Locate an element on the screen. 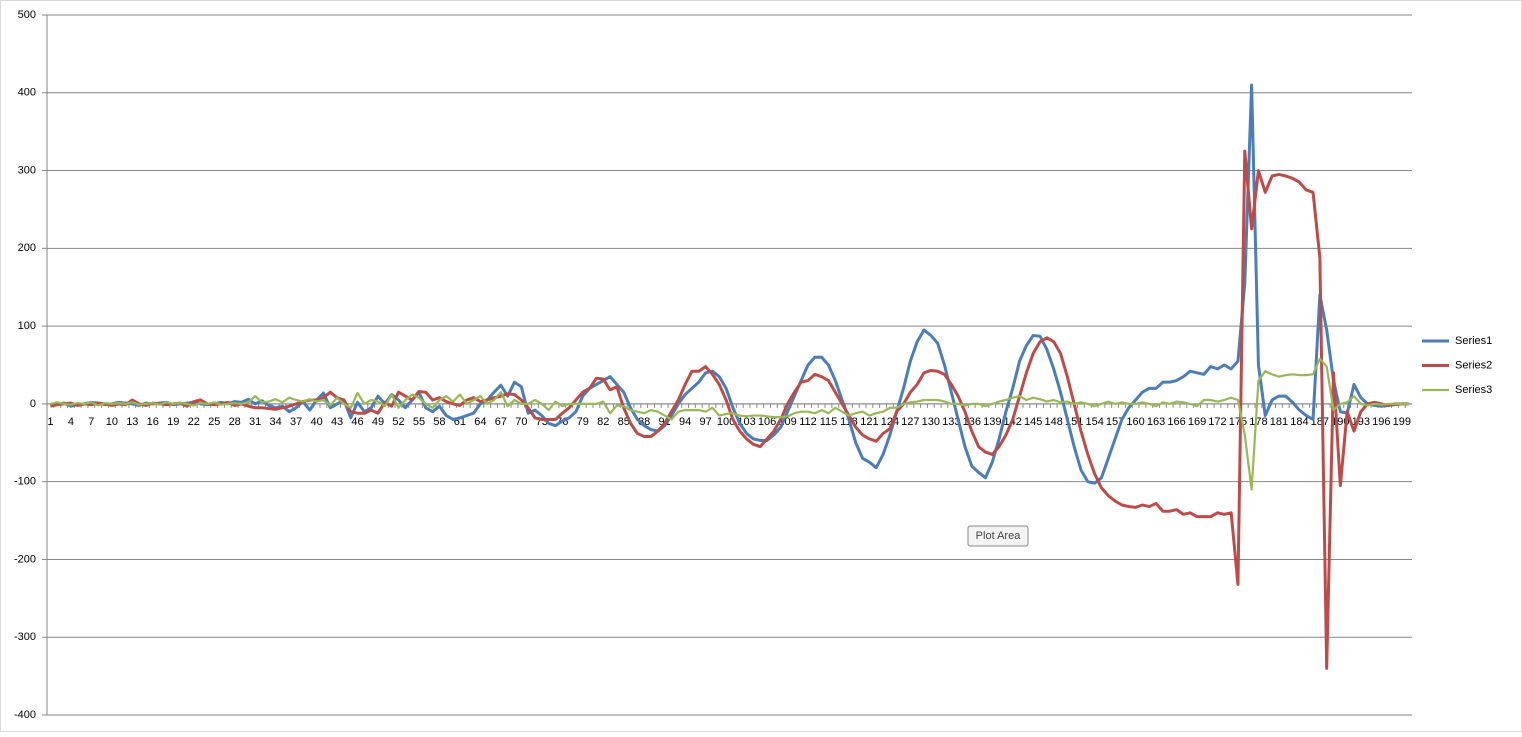 The height and width of the screenshot is (737, 1522). x-tick-label: 46 is located at coordinates (357, 422).